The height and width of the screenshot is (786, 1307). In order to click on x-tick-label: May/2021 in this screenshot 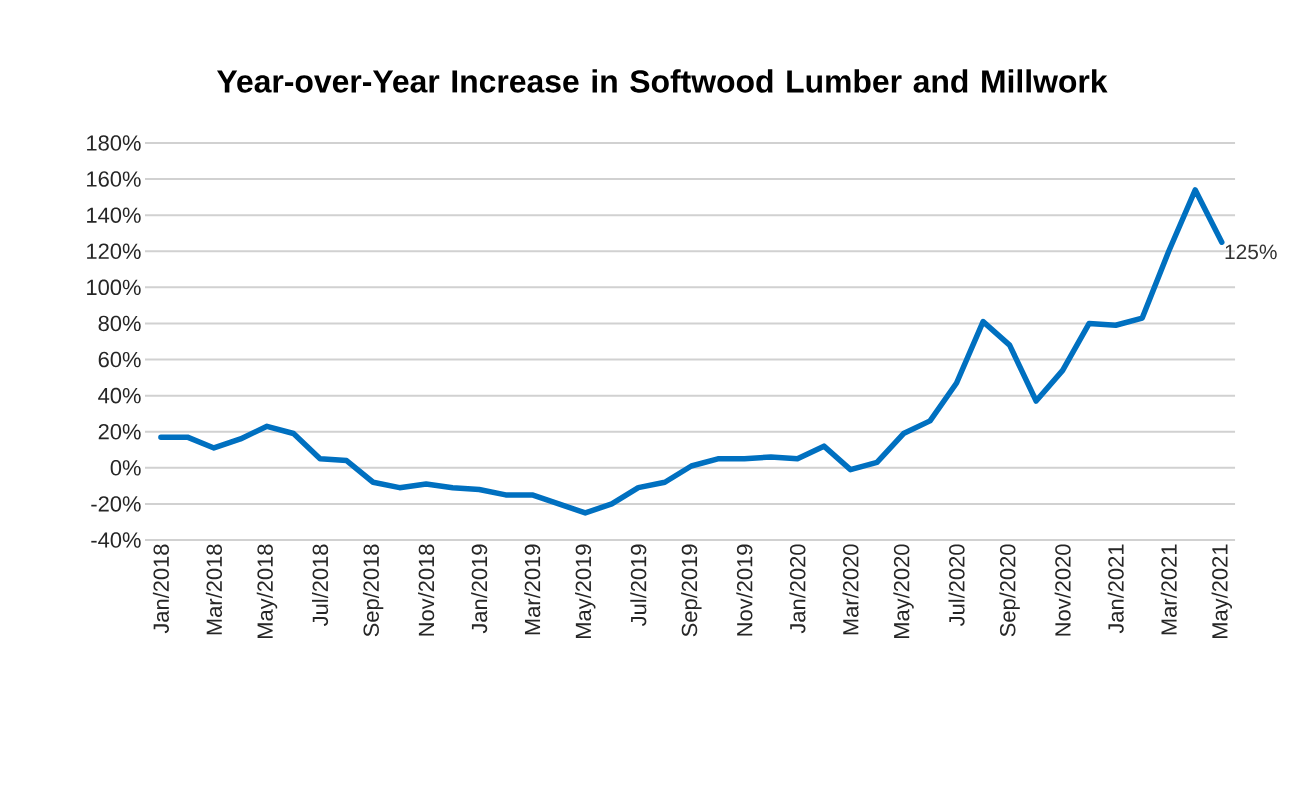, I will do `click(1221, 591)`.